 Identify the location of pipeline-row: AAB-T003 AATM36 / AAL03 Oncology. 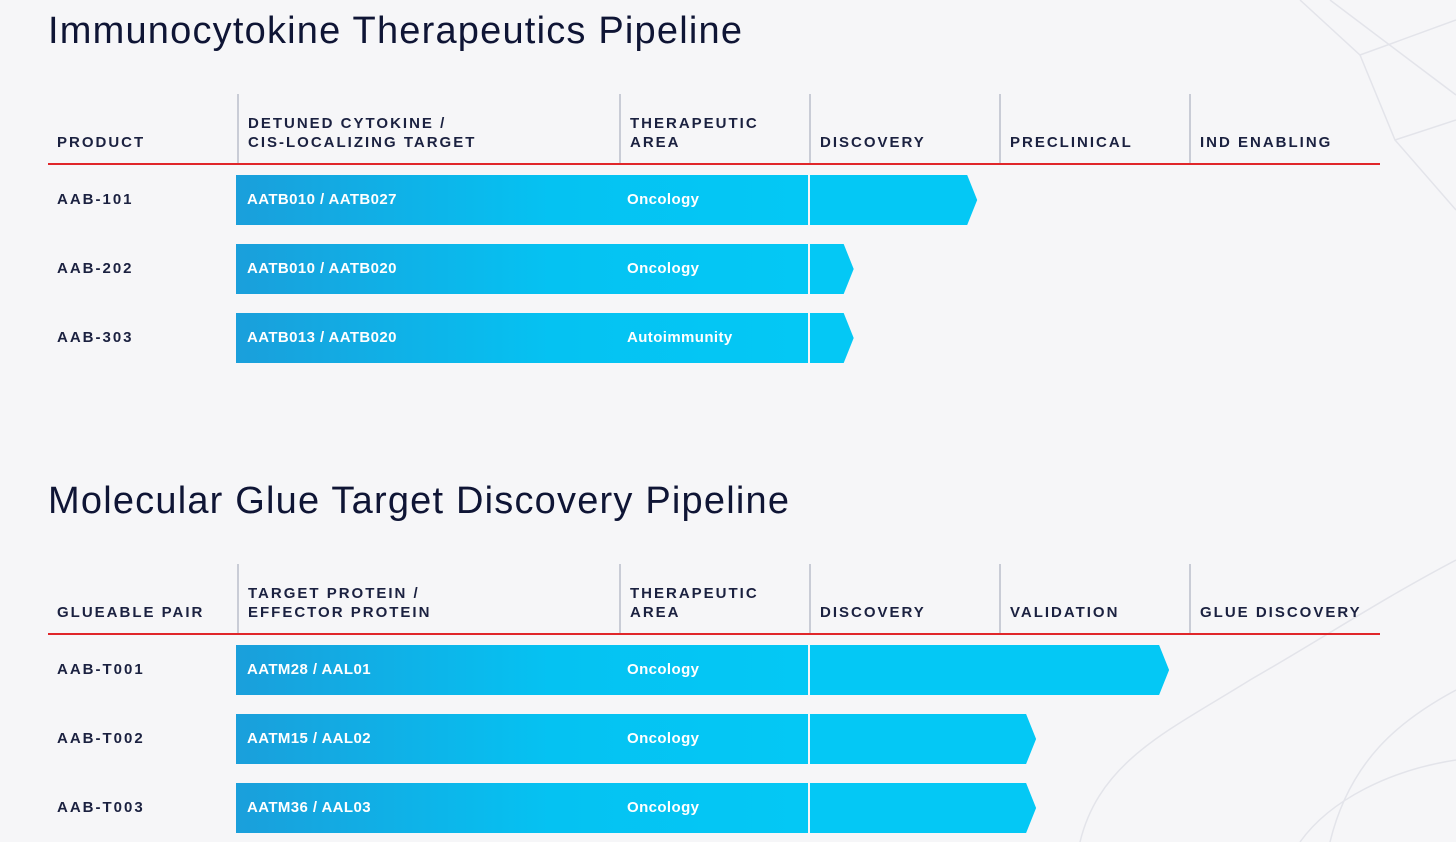
(728, 808).